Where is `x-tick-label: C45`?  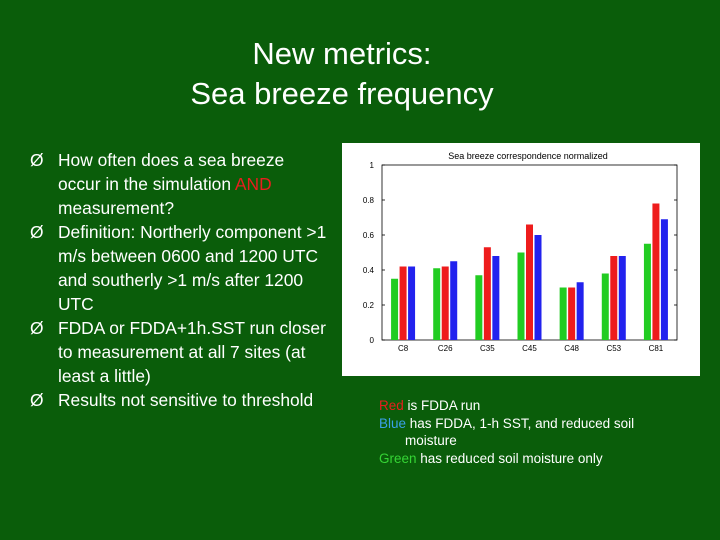 x-tick-label: C45 is located at coordinates (529, 348).